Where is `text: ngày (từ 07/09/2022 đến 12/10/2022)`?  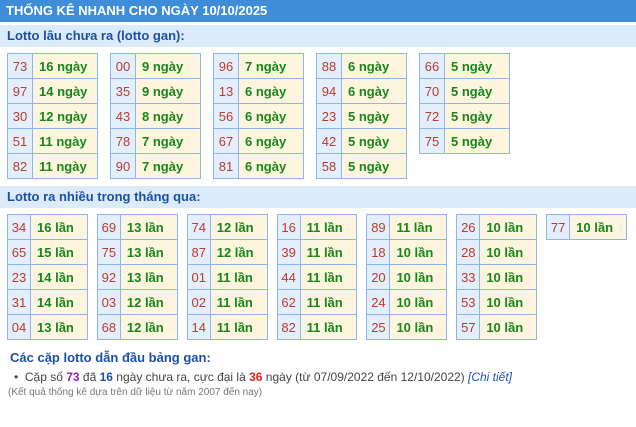
text: ngày (từ 07/09/2022 đến 12/10/2022) is located at coordinates (365, 377).